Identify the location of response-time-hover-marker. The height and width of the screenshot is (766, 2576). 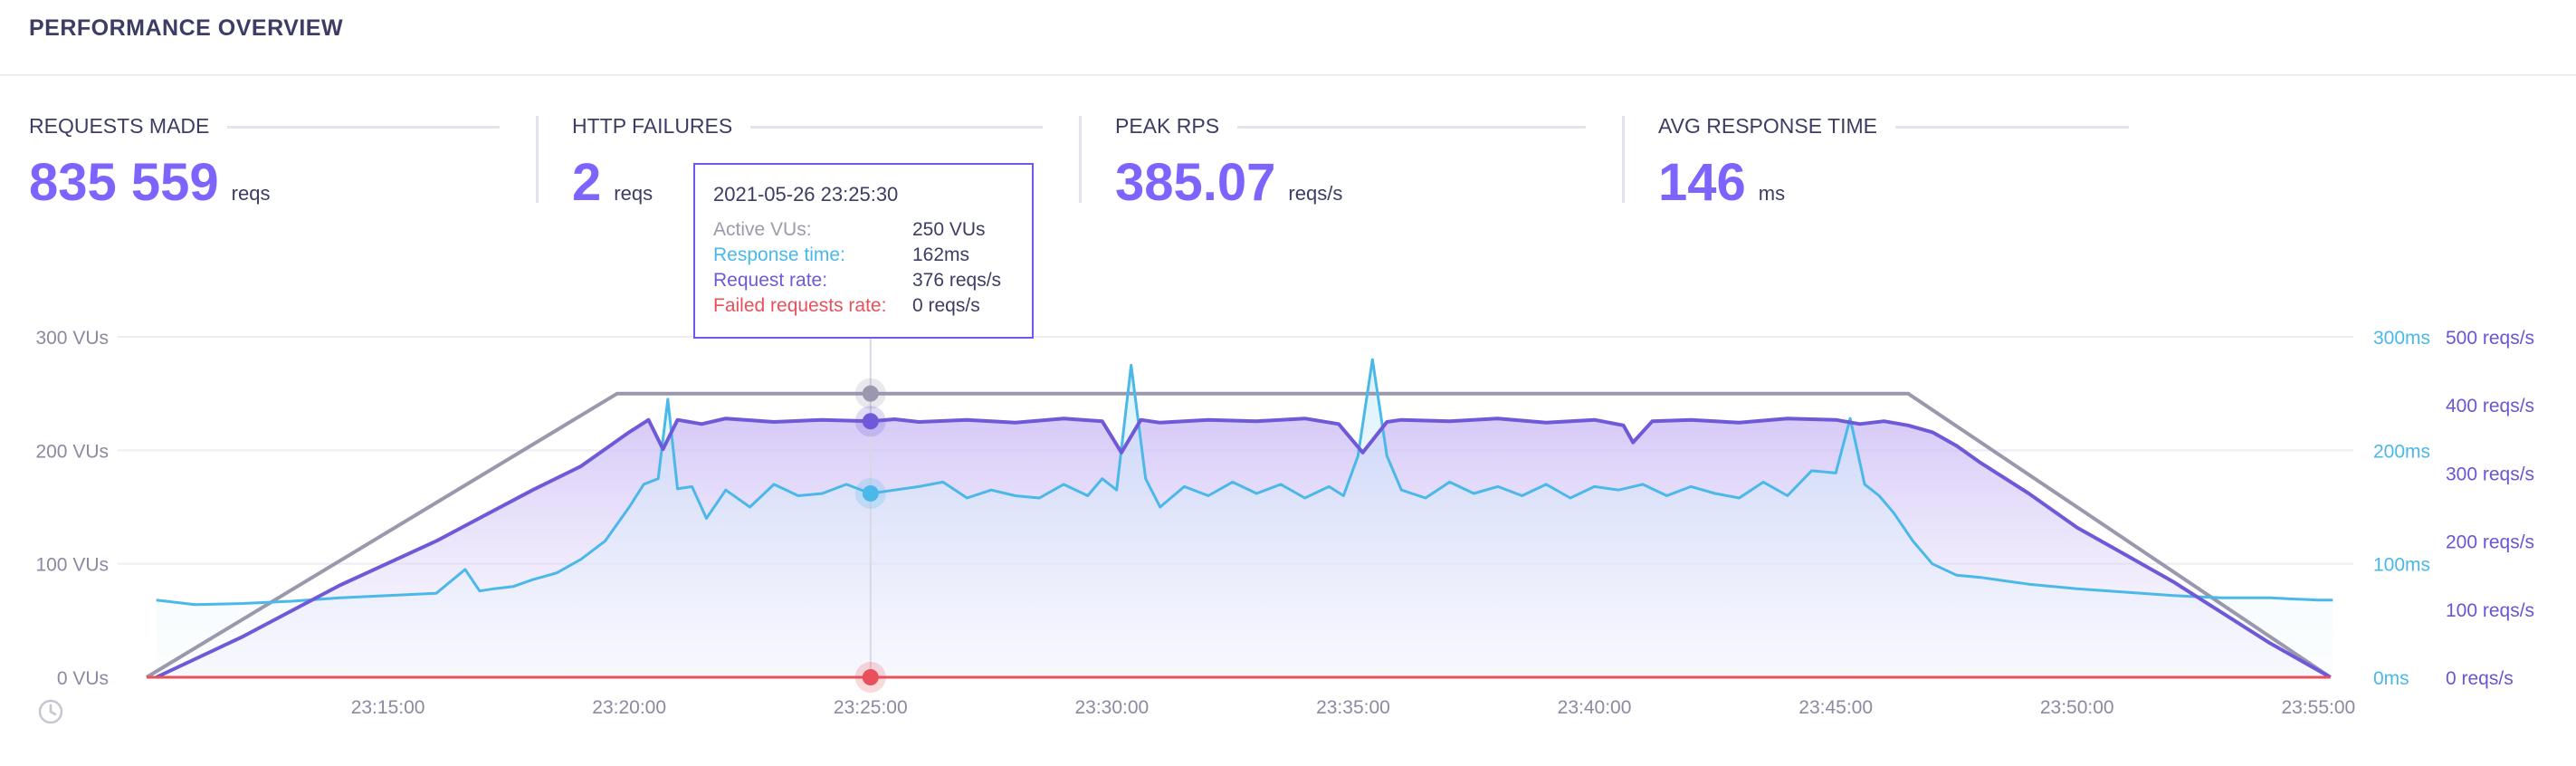
(871, 493).